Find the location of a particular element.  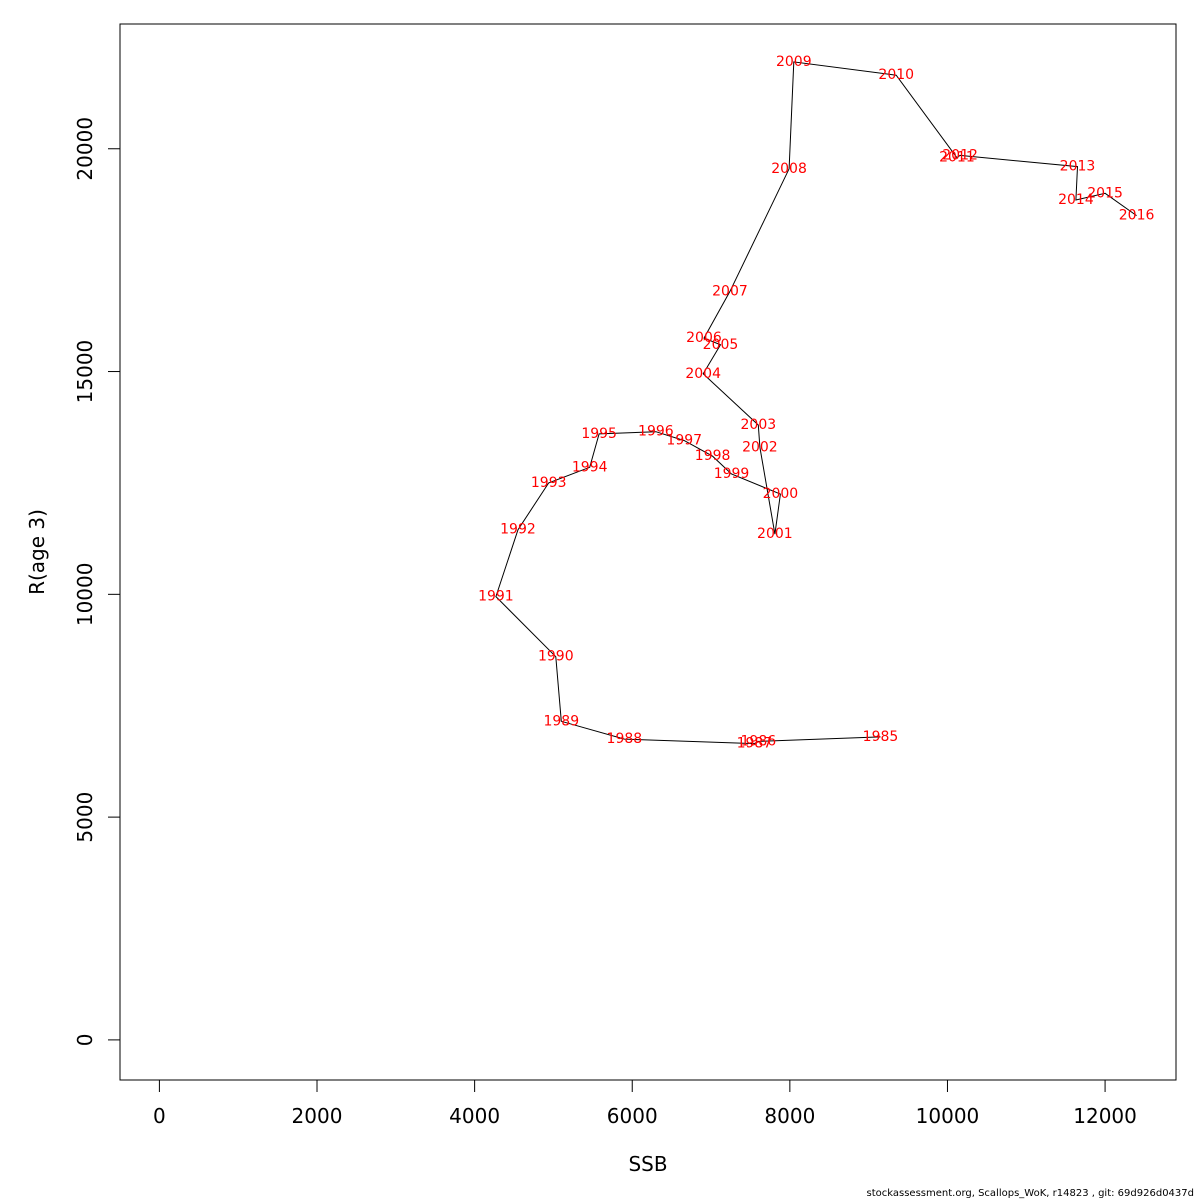

y-tick-label: 5000 is located at coordinates (85, 817).